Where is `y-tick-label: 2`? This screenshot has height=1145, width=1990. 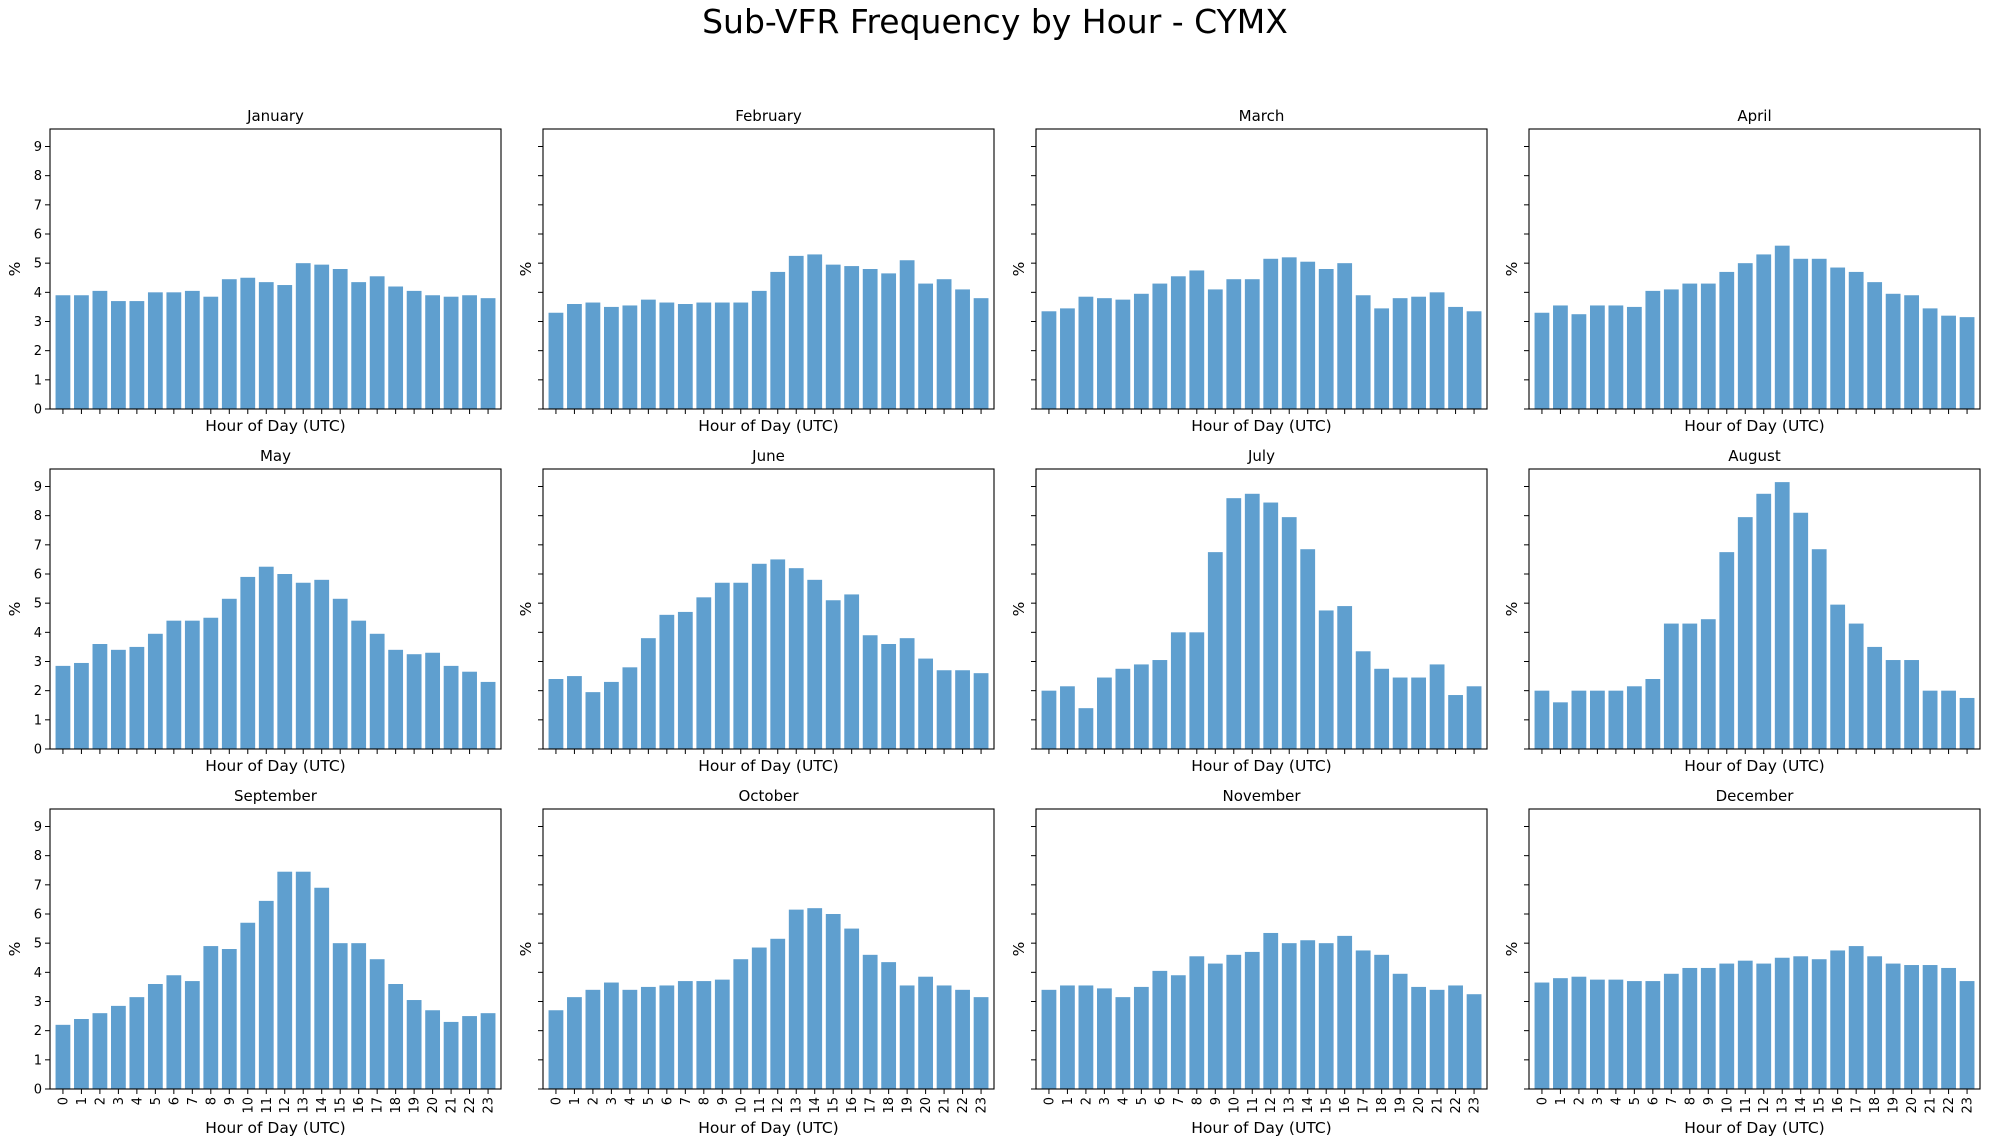
y-tick-label: 2 is located at coordinates (38, 351).